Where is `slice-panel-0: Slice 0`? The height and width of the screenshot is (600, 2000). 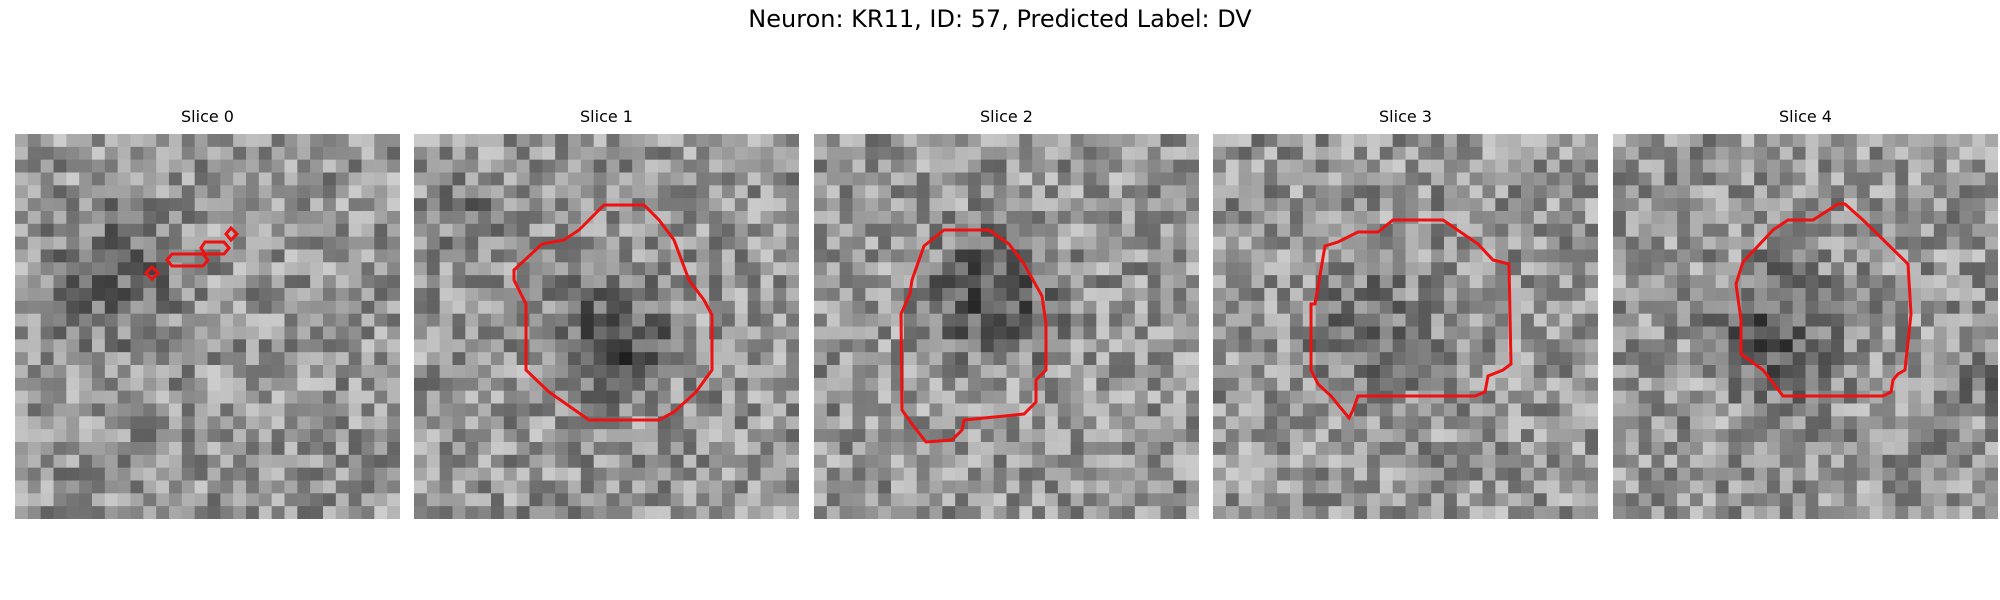 slice-panel-0: Slice 0 is located at coordinates (207, 313).